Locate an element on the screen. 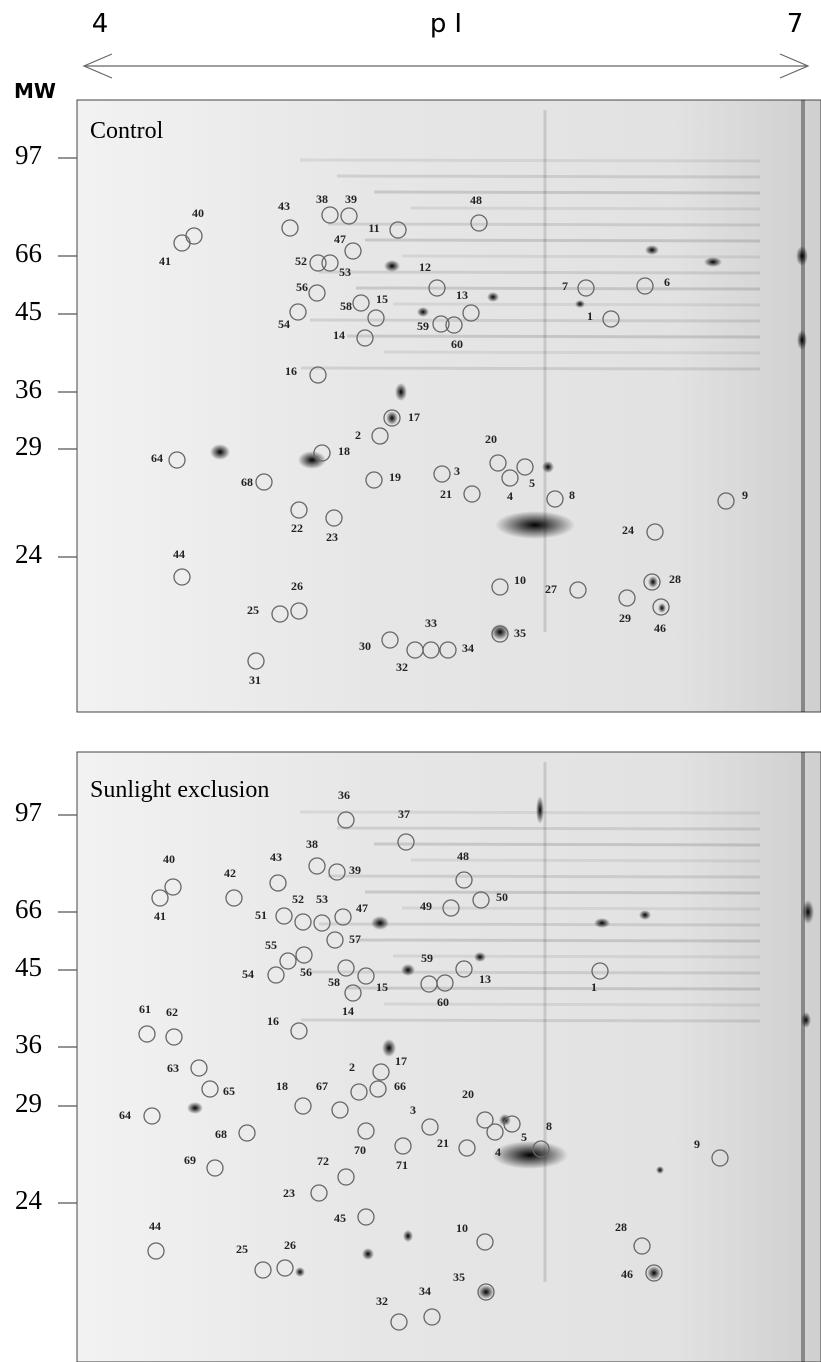  spot-label: 32 is located at coordinates (382, 1301).